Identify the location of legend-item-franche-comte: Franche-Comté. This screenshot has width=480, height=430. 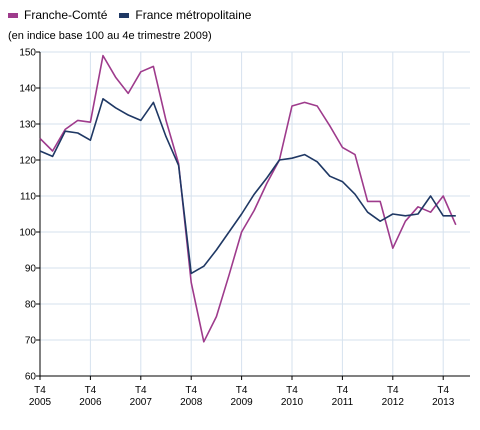
(57, 15).